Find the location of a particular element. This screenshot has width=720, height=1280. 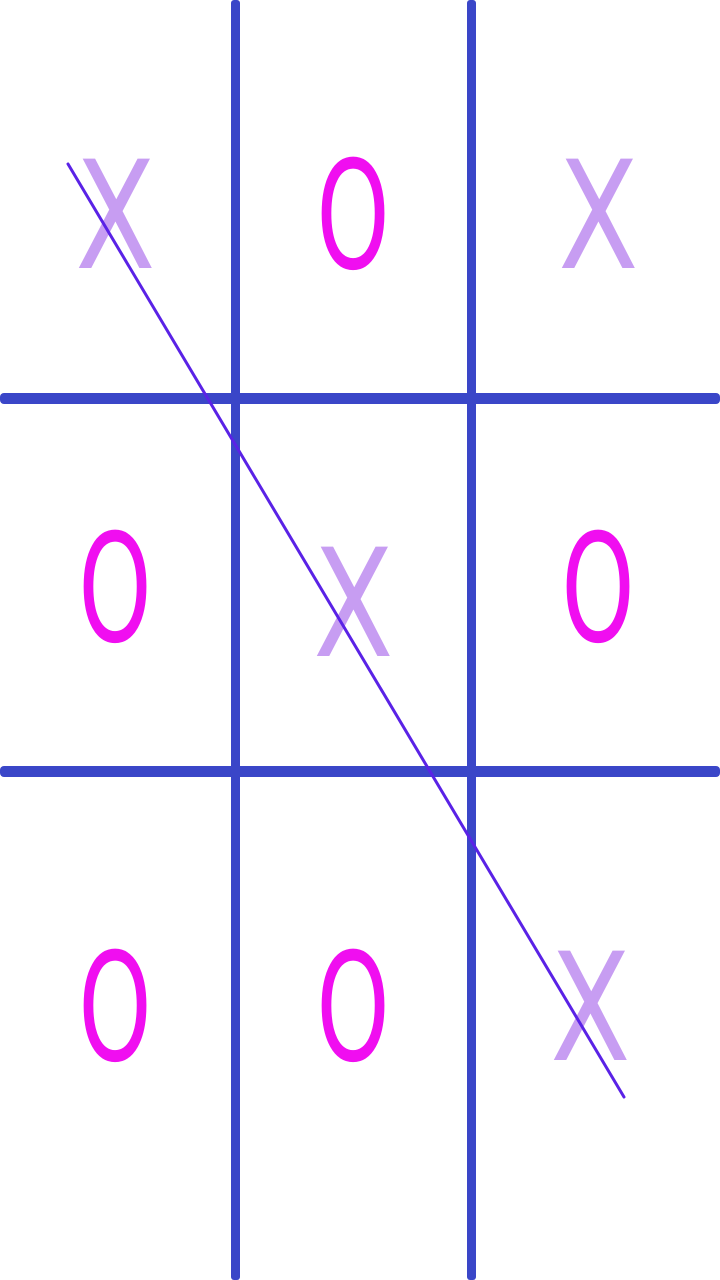

cell-r2-c3: O is located at coordinates (598, 585).